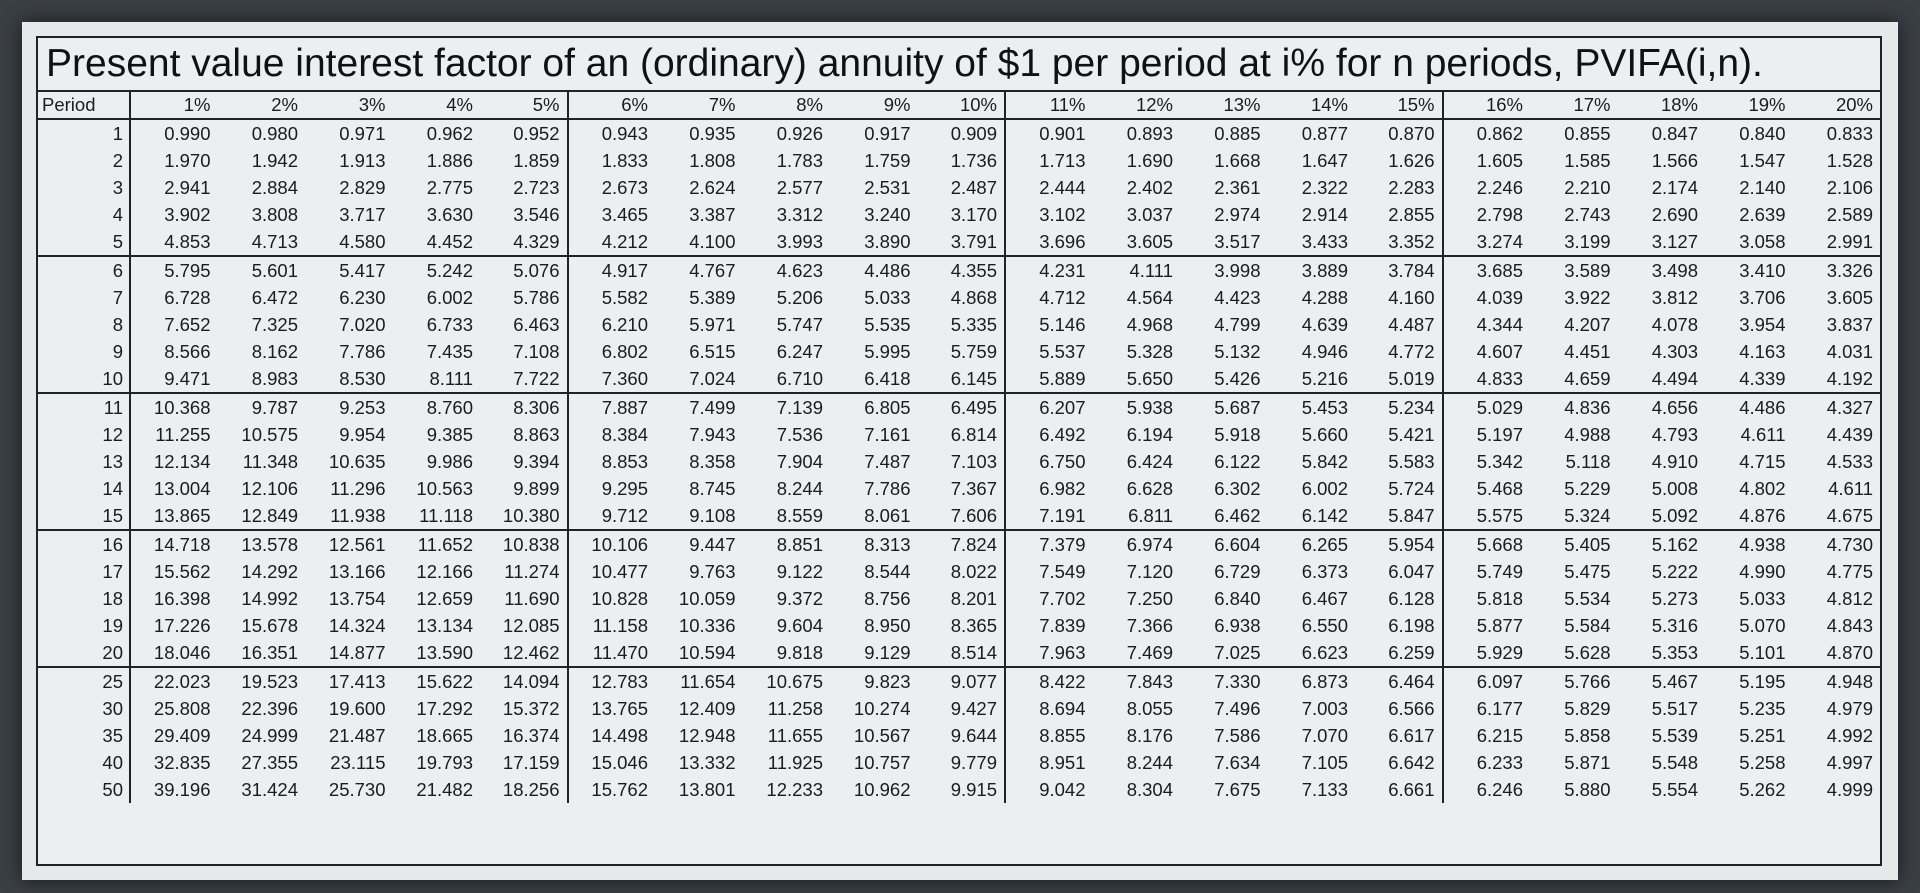  Describe the element at coordinates (524, 708) in the screenshot. I see `factor-cell: 15.372` at that location.